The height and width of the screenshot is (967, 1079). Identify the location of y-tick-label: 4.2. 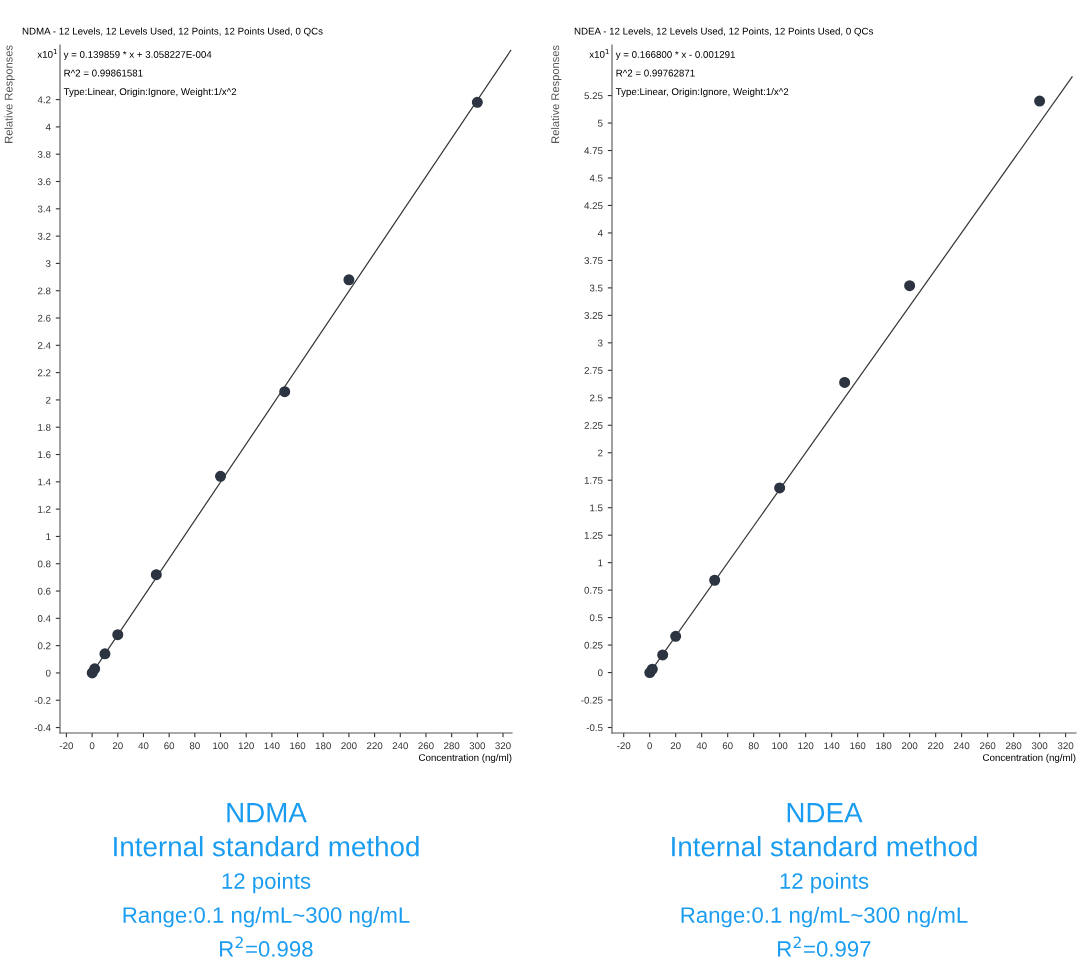
(44, 100).